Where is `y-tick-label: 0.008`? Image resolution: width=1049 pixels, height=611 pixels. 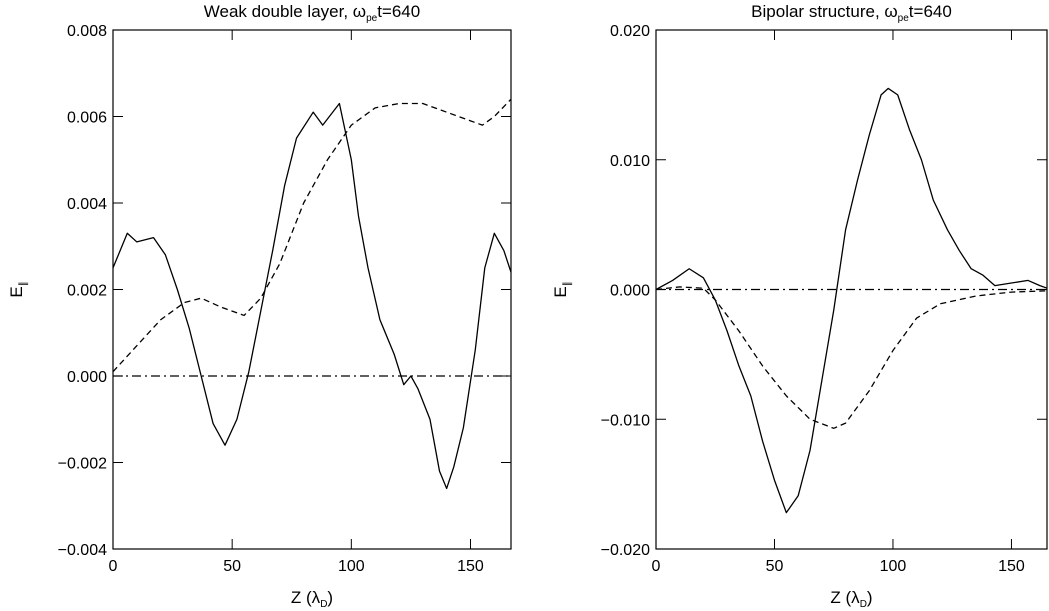
y-tick-label: 0.008 is located at coordinates (87, 31).